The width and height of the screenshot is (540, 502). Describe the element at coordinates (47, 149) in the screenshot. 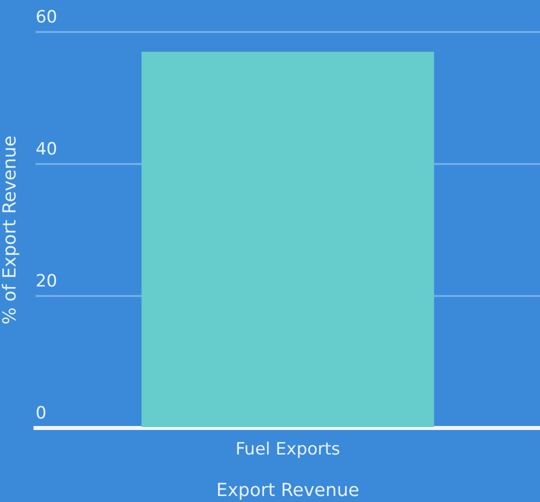

I see `y-tick-label: 40` at that location.